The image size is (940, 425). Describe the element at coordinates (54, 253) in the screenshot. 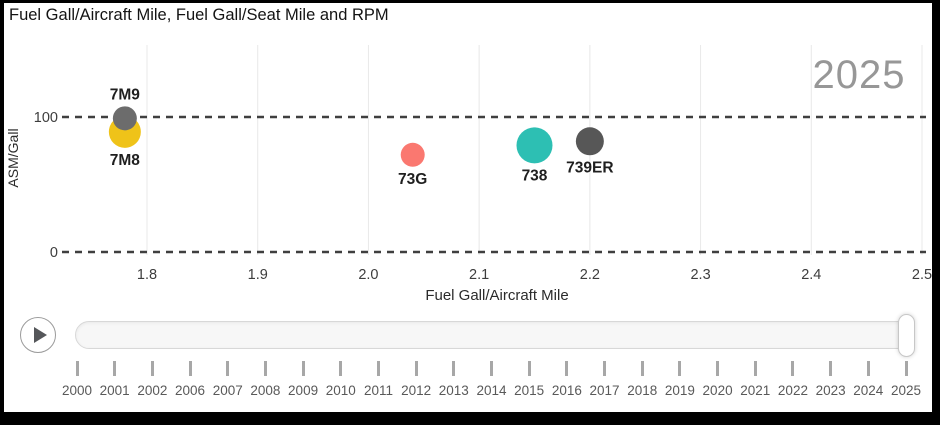

I see `y-tick-label: 0` at that location.